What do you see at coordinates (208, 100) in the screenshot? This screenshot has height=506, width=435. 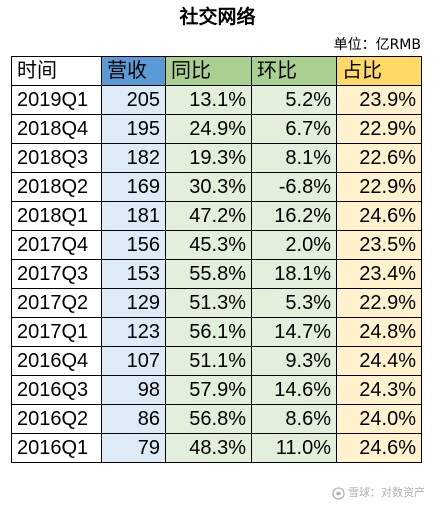 I see `cell-yoy: 13.1%` at bounding box center [208, 100].